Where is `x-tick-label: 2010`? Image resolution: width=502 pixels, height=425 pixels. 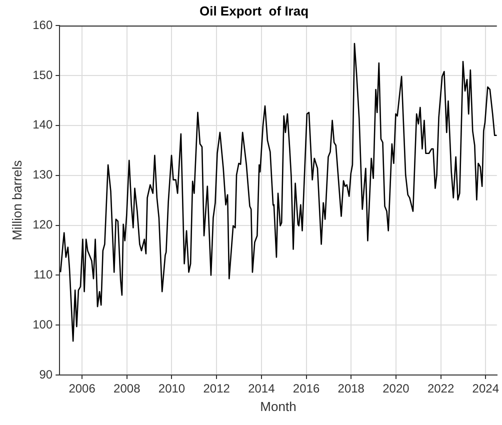
x-tick-label: 2010 is located at coordinates (172, 389).